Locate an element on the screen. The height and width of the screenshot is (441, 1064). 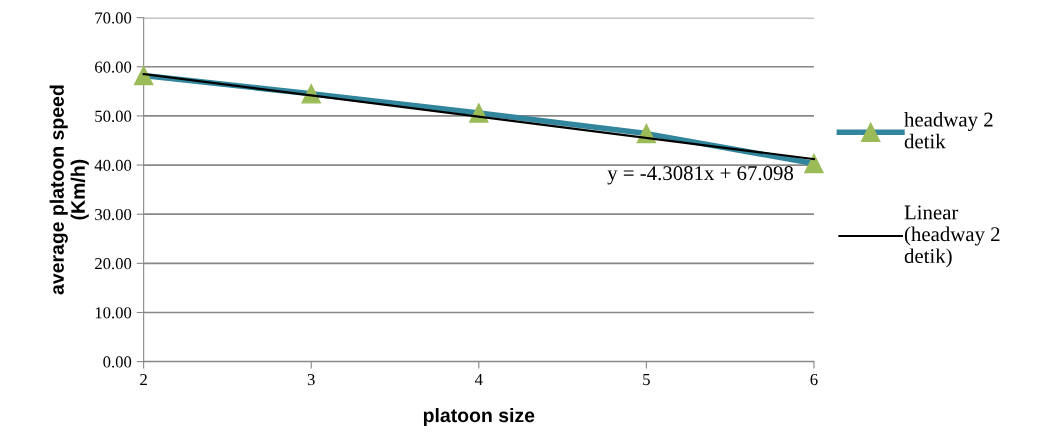
y-tick-label: 20.00 is located at coordinates (113, 264).